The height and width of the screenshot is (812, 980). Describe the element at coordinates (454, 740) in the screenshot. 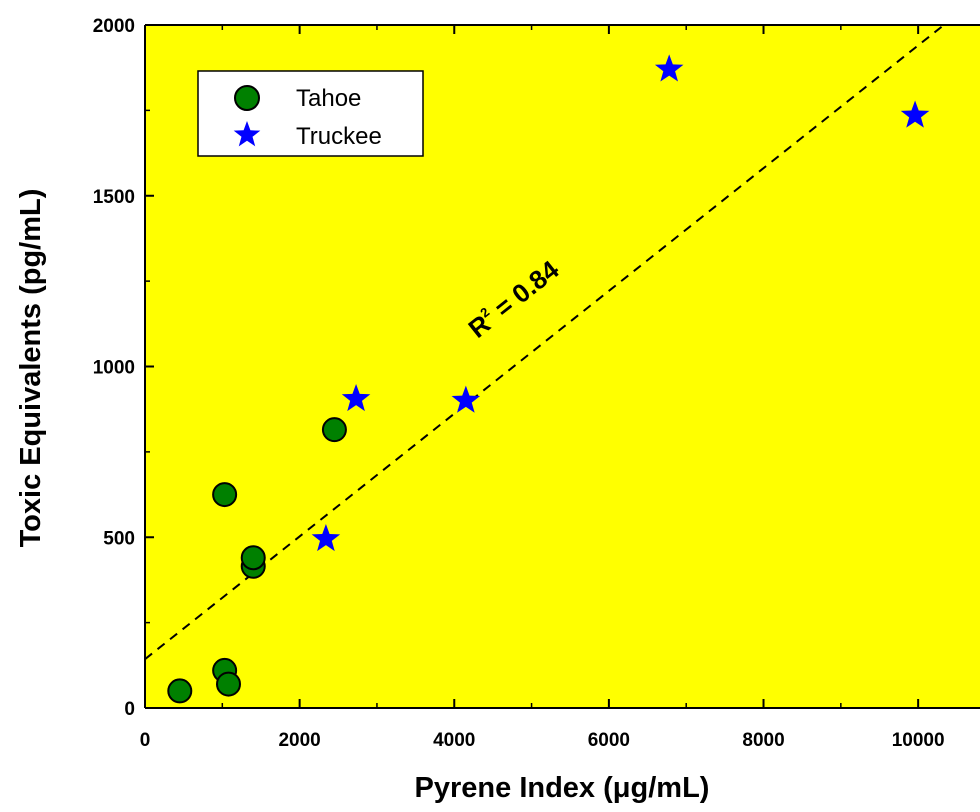

I see `x-tick-label: 4000` at that location.